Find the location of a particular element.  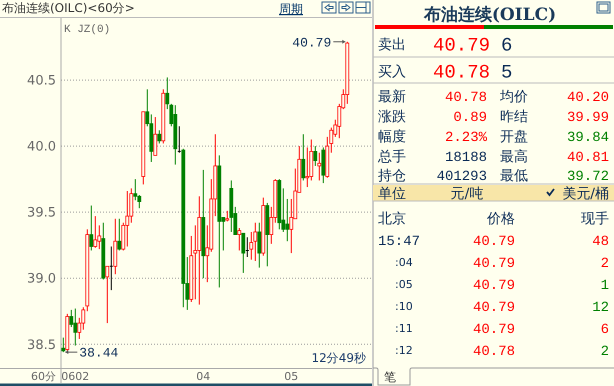

text: :10 is located at coordinates (404, 306).